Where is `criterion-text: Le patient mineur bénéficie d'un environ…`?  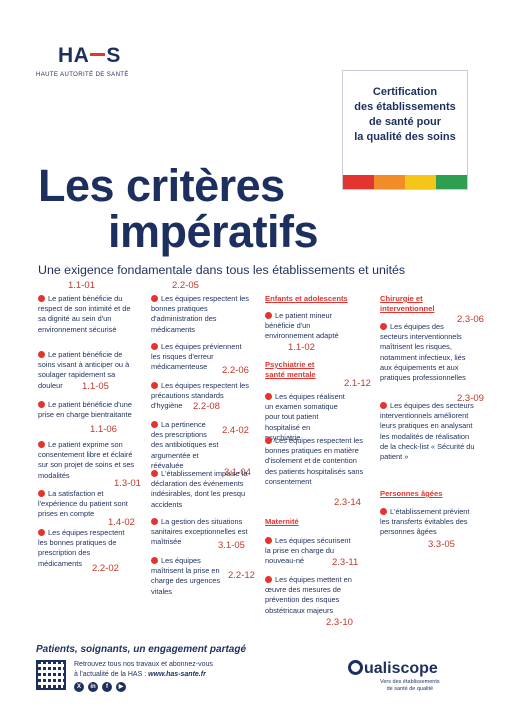
criterion-text: Le patient mineur bénéficie d'un environ… is located at coordinates (302, 326).